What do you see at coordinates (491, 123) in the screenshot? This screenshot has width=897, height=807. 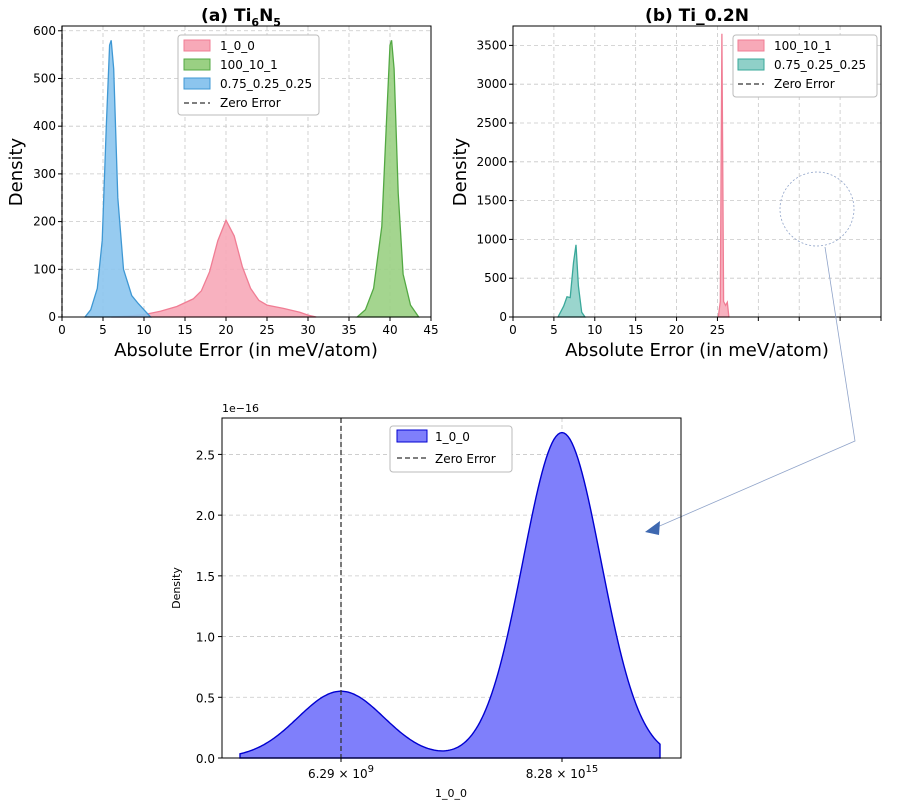 I see `y-tick-label: 2500` at bounding box center [491, 123].